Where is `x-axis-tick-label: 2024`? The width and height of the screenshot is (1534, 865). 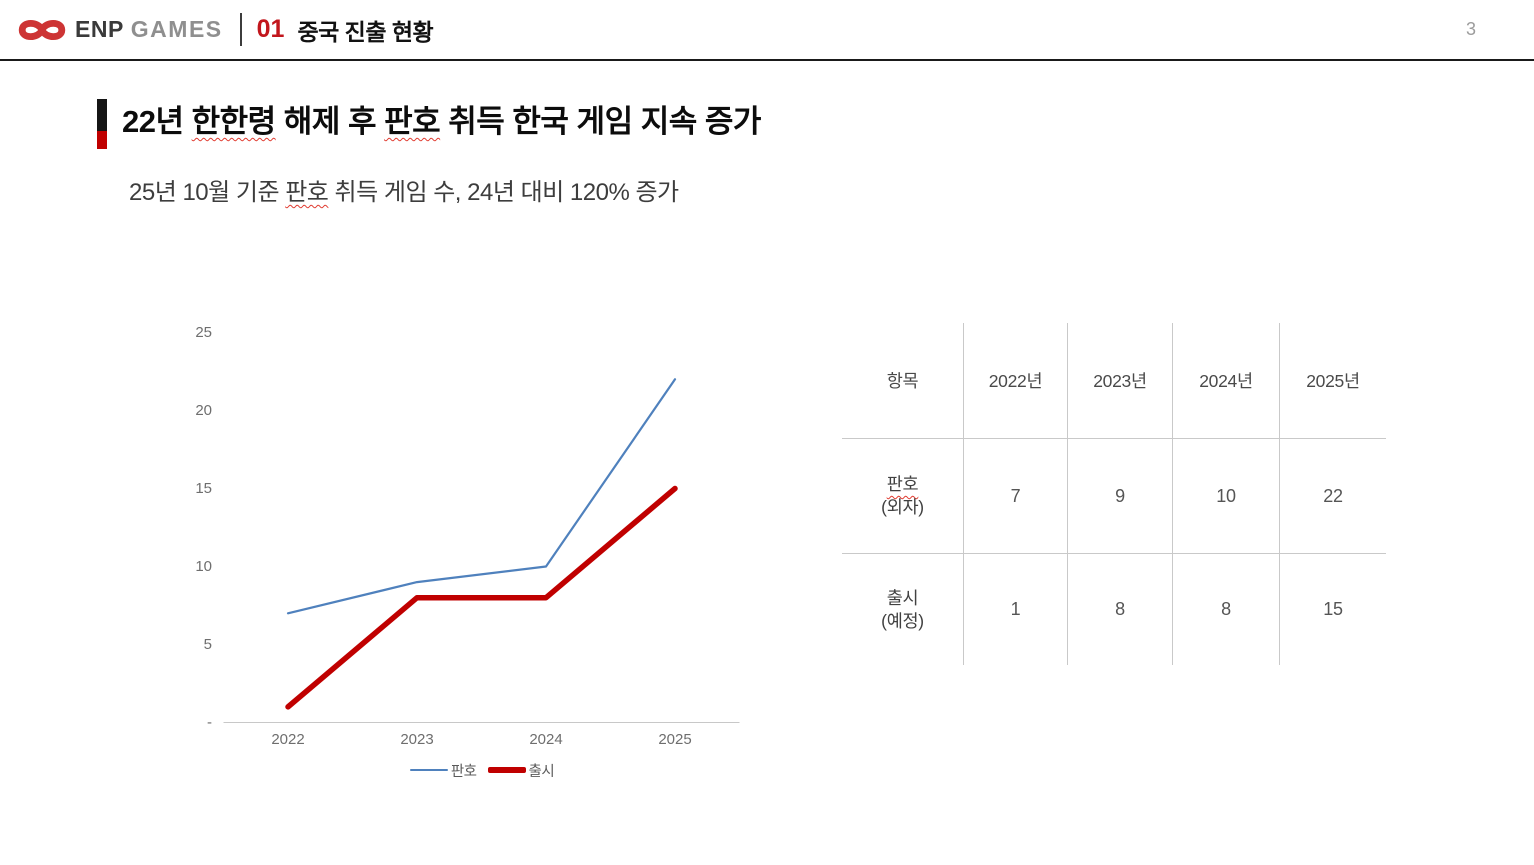
x-axis-tick-label: 2024 is located at coordinates (545, 739).